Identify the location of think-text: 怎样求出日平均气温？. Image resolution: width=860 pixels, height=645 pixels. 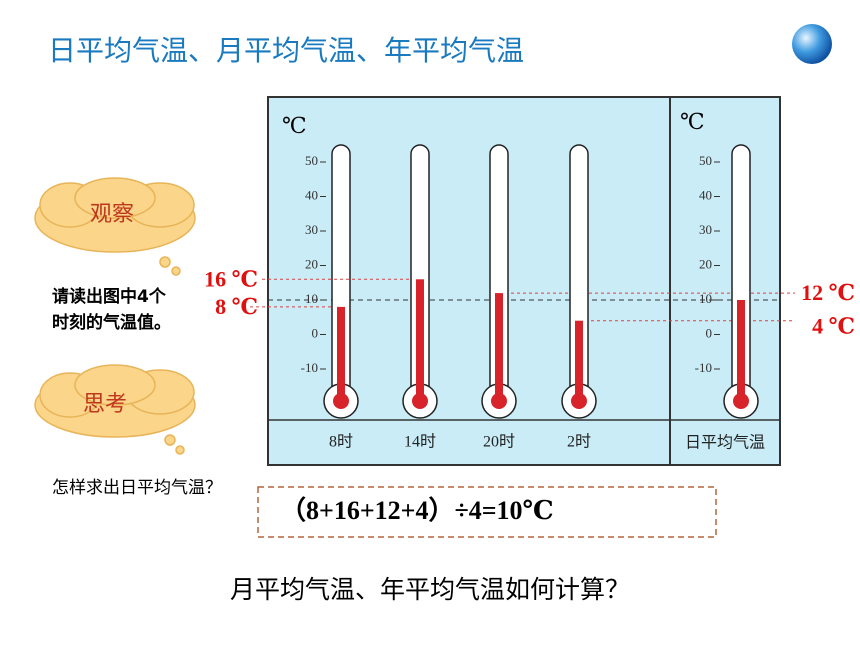
(137, 488).